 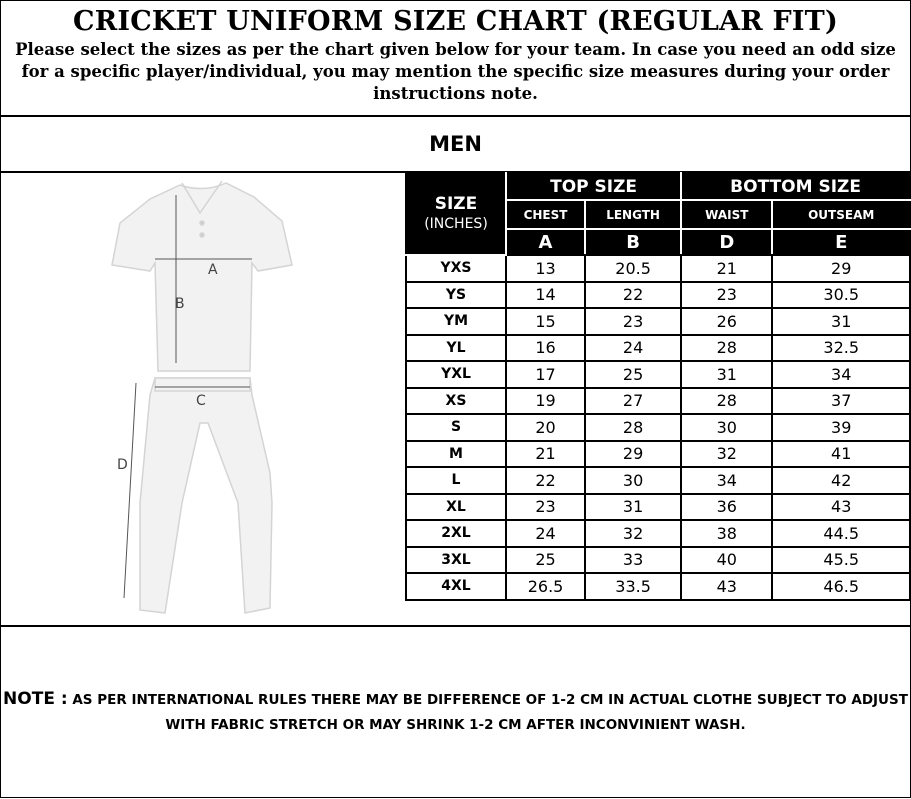 I want to click on value-cell: 45.5, so click(x=841, y=559).